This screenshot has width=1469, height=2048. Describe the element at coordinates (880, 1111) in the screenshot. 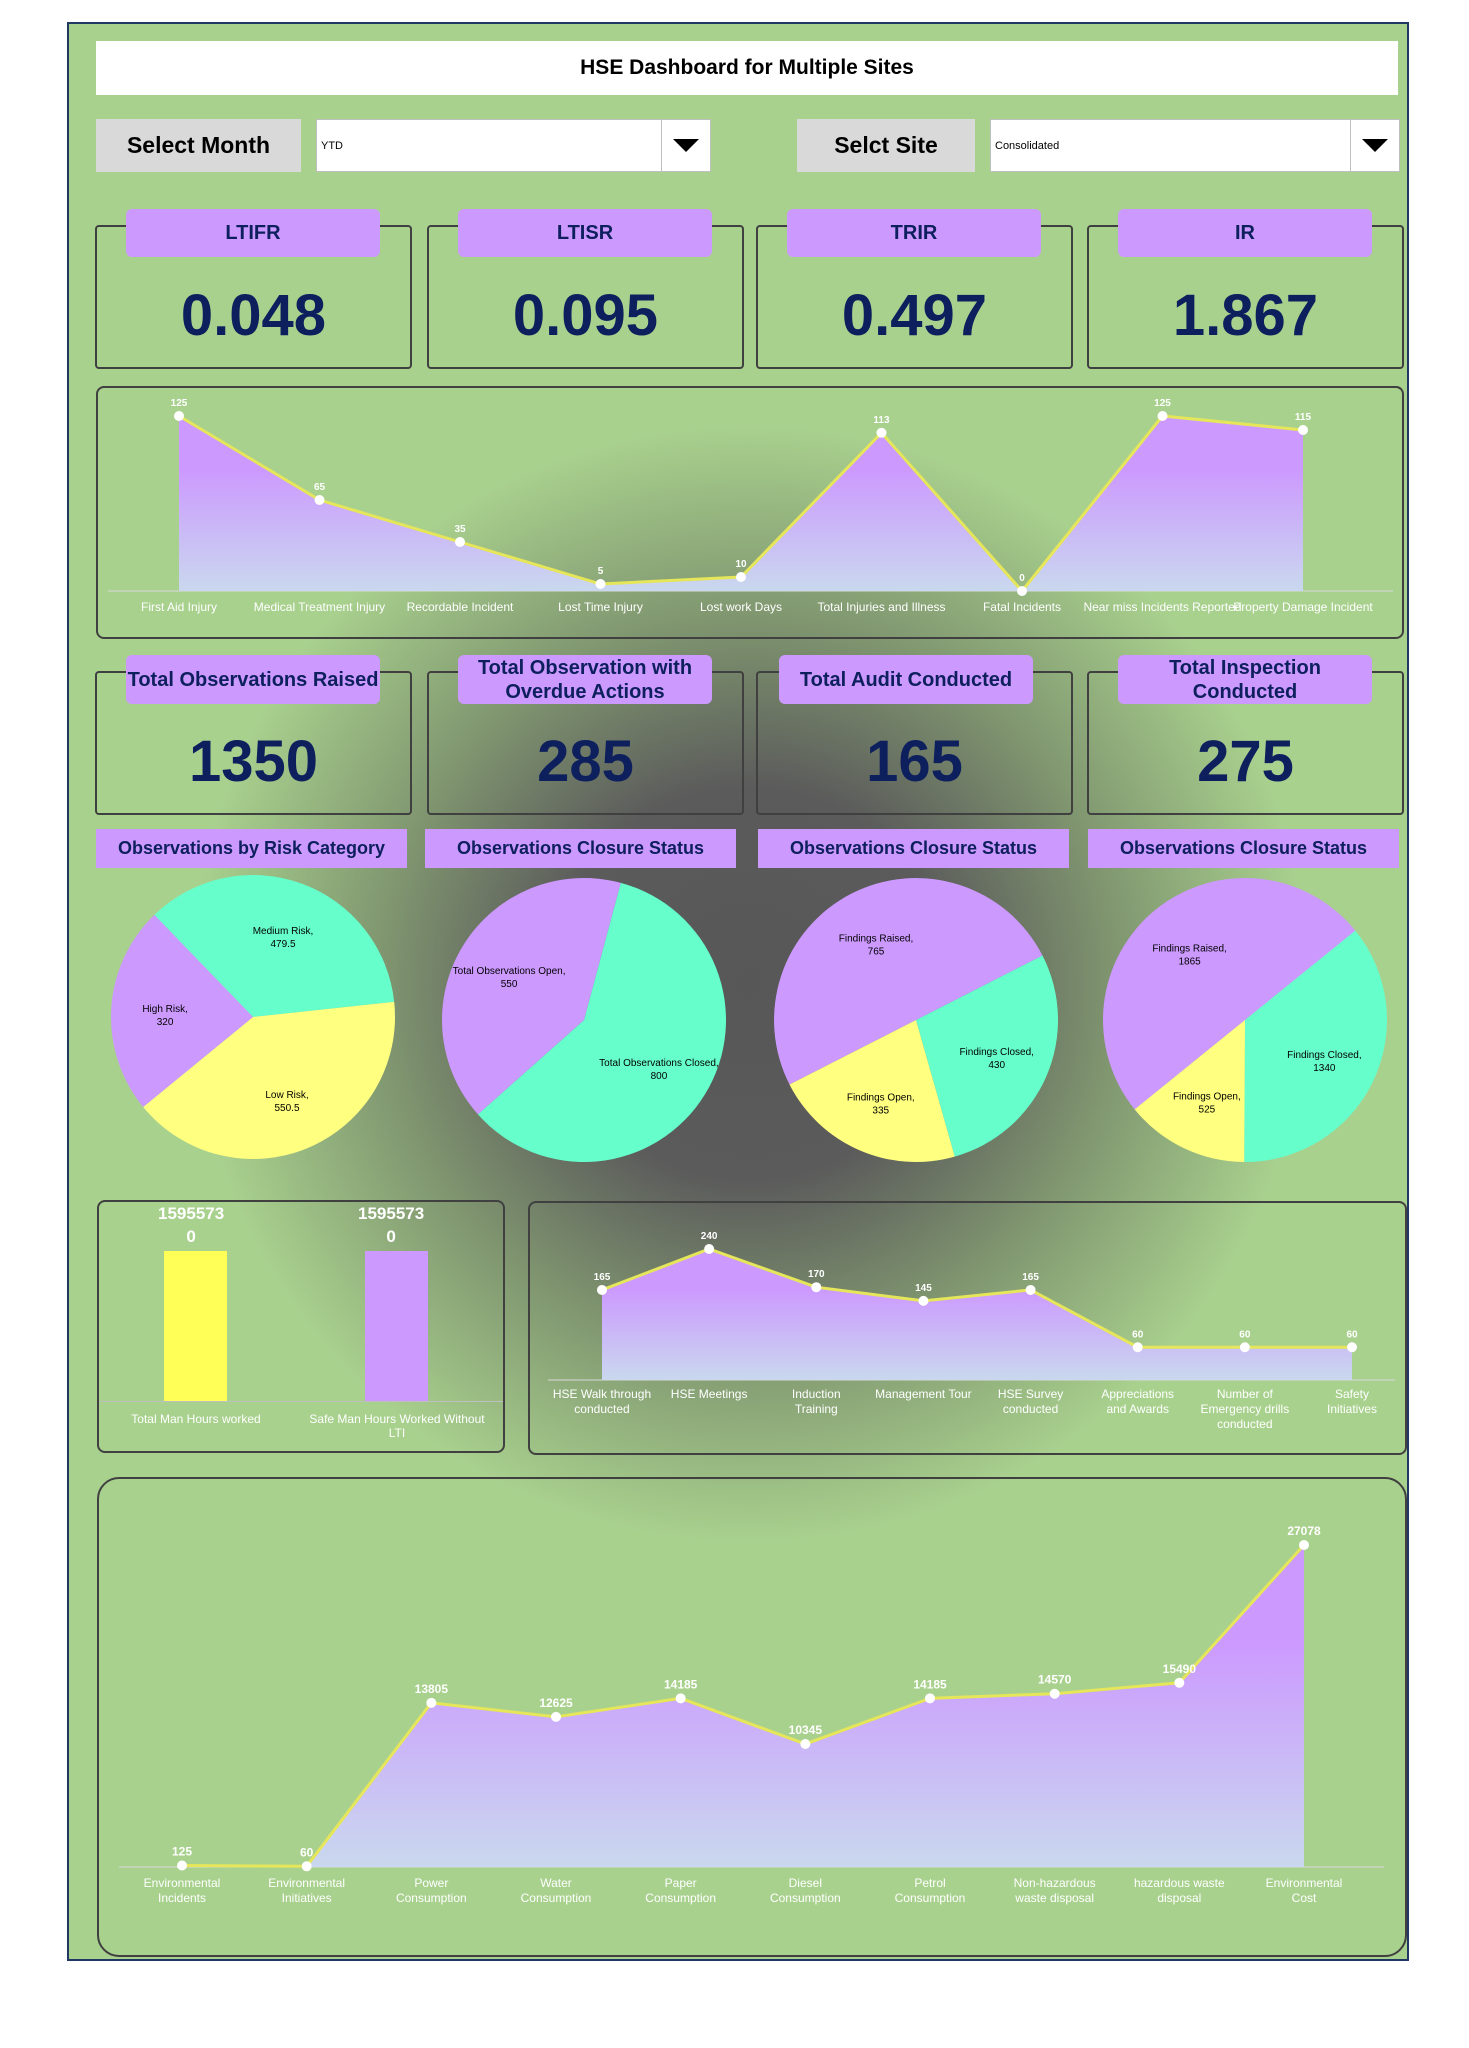

I see `pie-label-line: 335` at that location.